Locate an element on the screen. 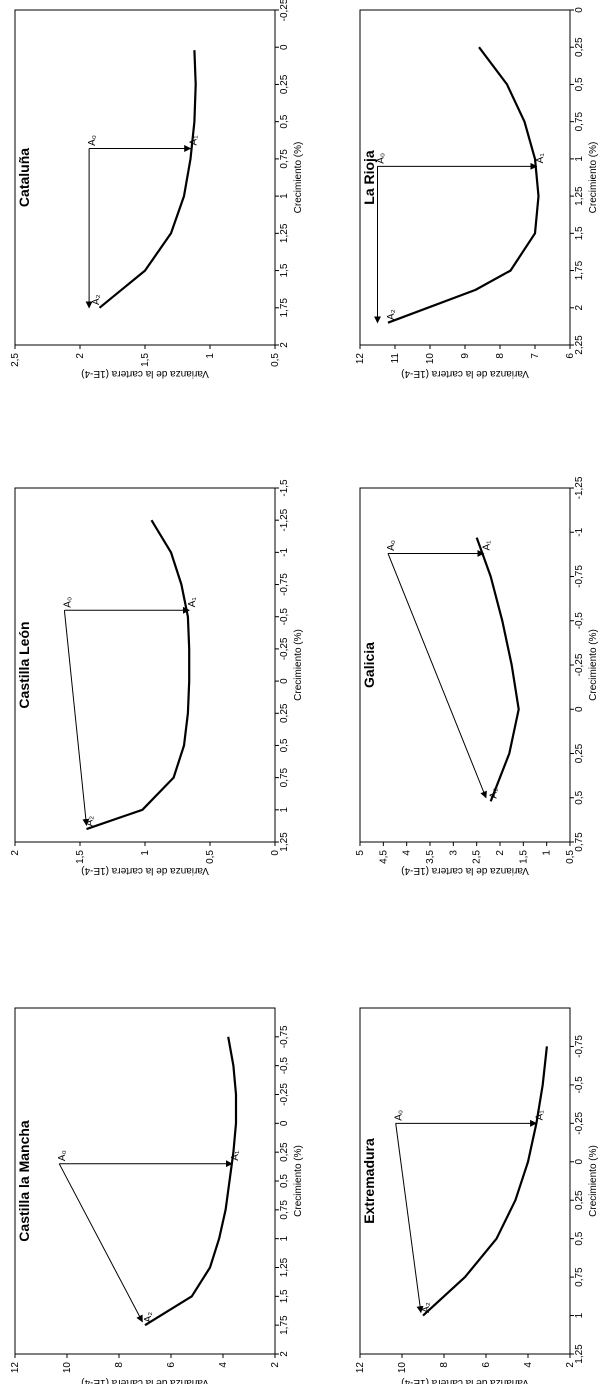  chart-title: Cataluña is located at coordinates (24, 177).